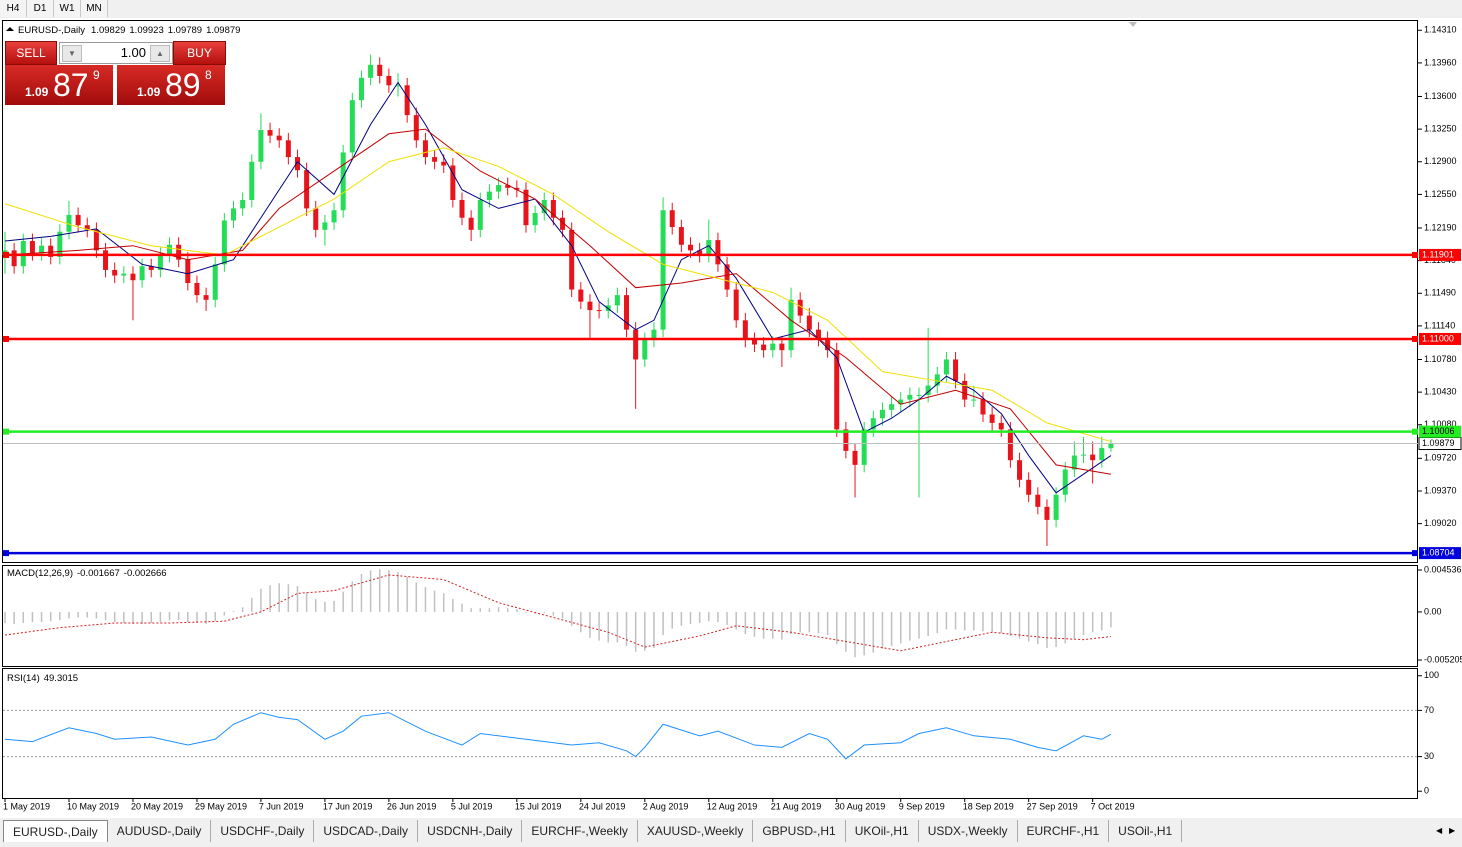 This screenshot has height=847, width=1462. What do you see at coordinates (67, 8) in the screenshot?
I see `timeframe-button: W1` at bounding box center [67, 8].